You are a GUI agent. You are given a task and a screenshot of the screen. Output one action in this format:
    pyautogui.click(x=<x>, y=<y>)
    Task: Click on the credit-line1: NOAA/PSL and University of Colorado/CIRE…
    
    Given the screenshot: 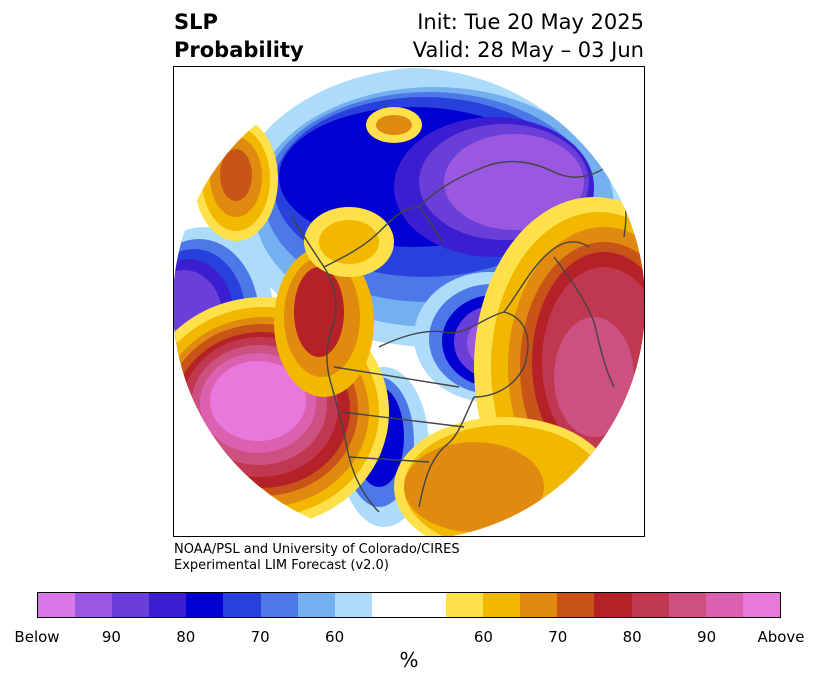 What is the action you would take?
    pyautogui.click(x=317, y=549)
    